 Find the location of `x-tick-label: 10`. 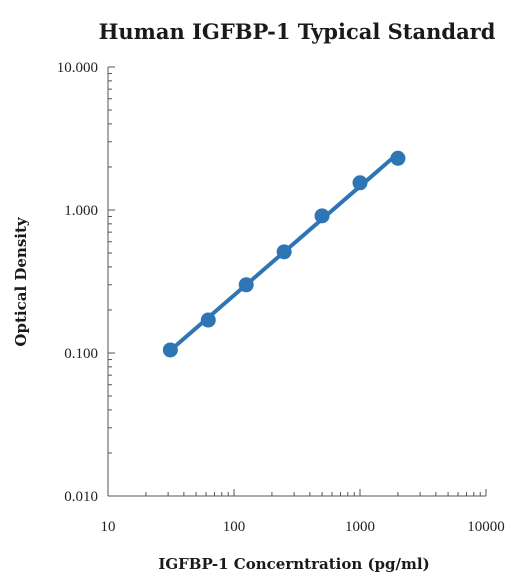

x-tick-label: 10 is located at coordinates (108, 527).